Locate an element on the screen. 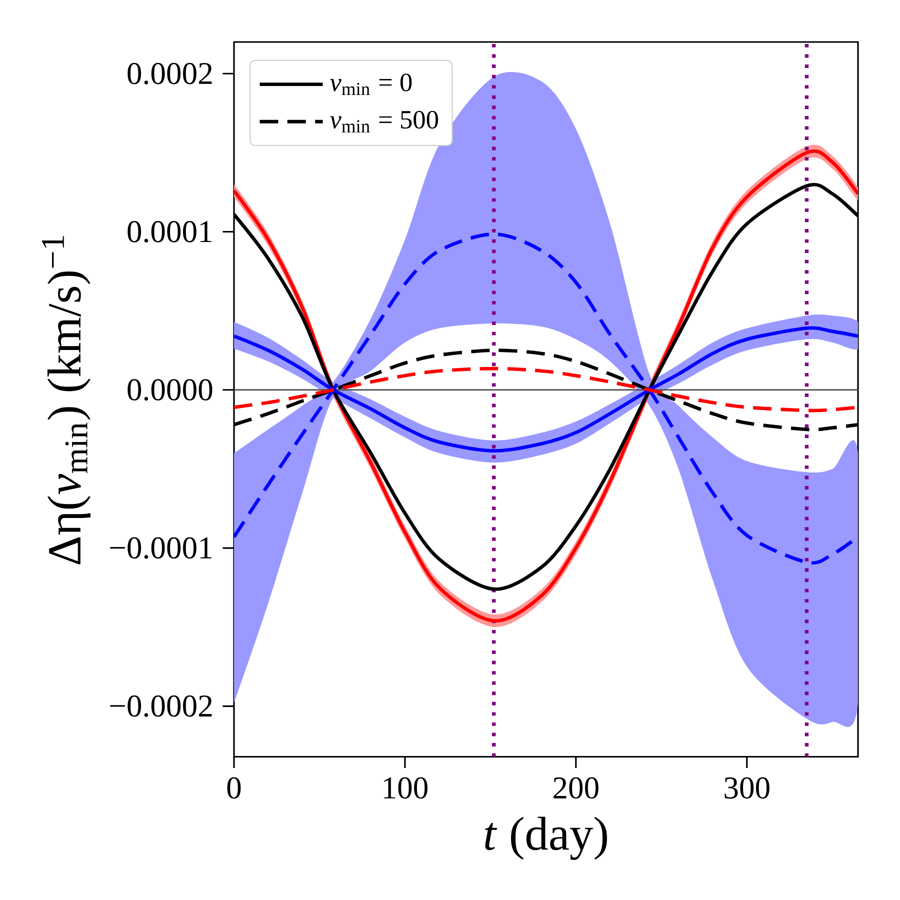 The width and height of the screenshot is (900, 900). x-axis-title: t (day) is located at coordinates (546, 838).